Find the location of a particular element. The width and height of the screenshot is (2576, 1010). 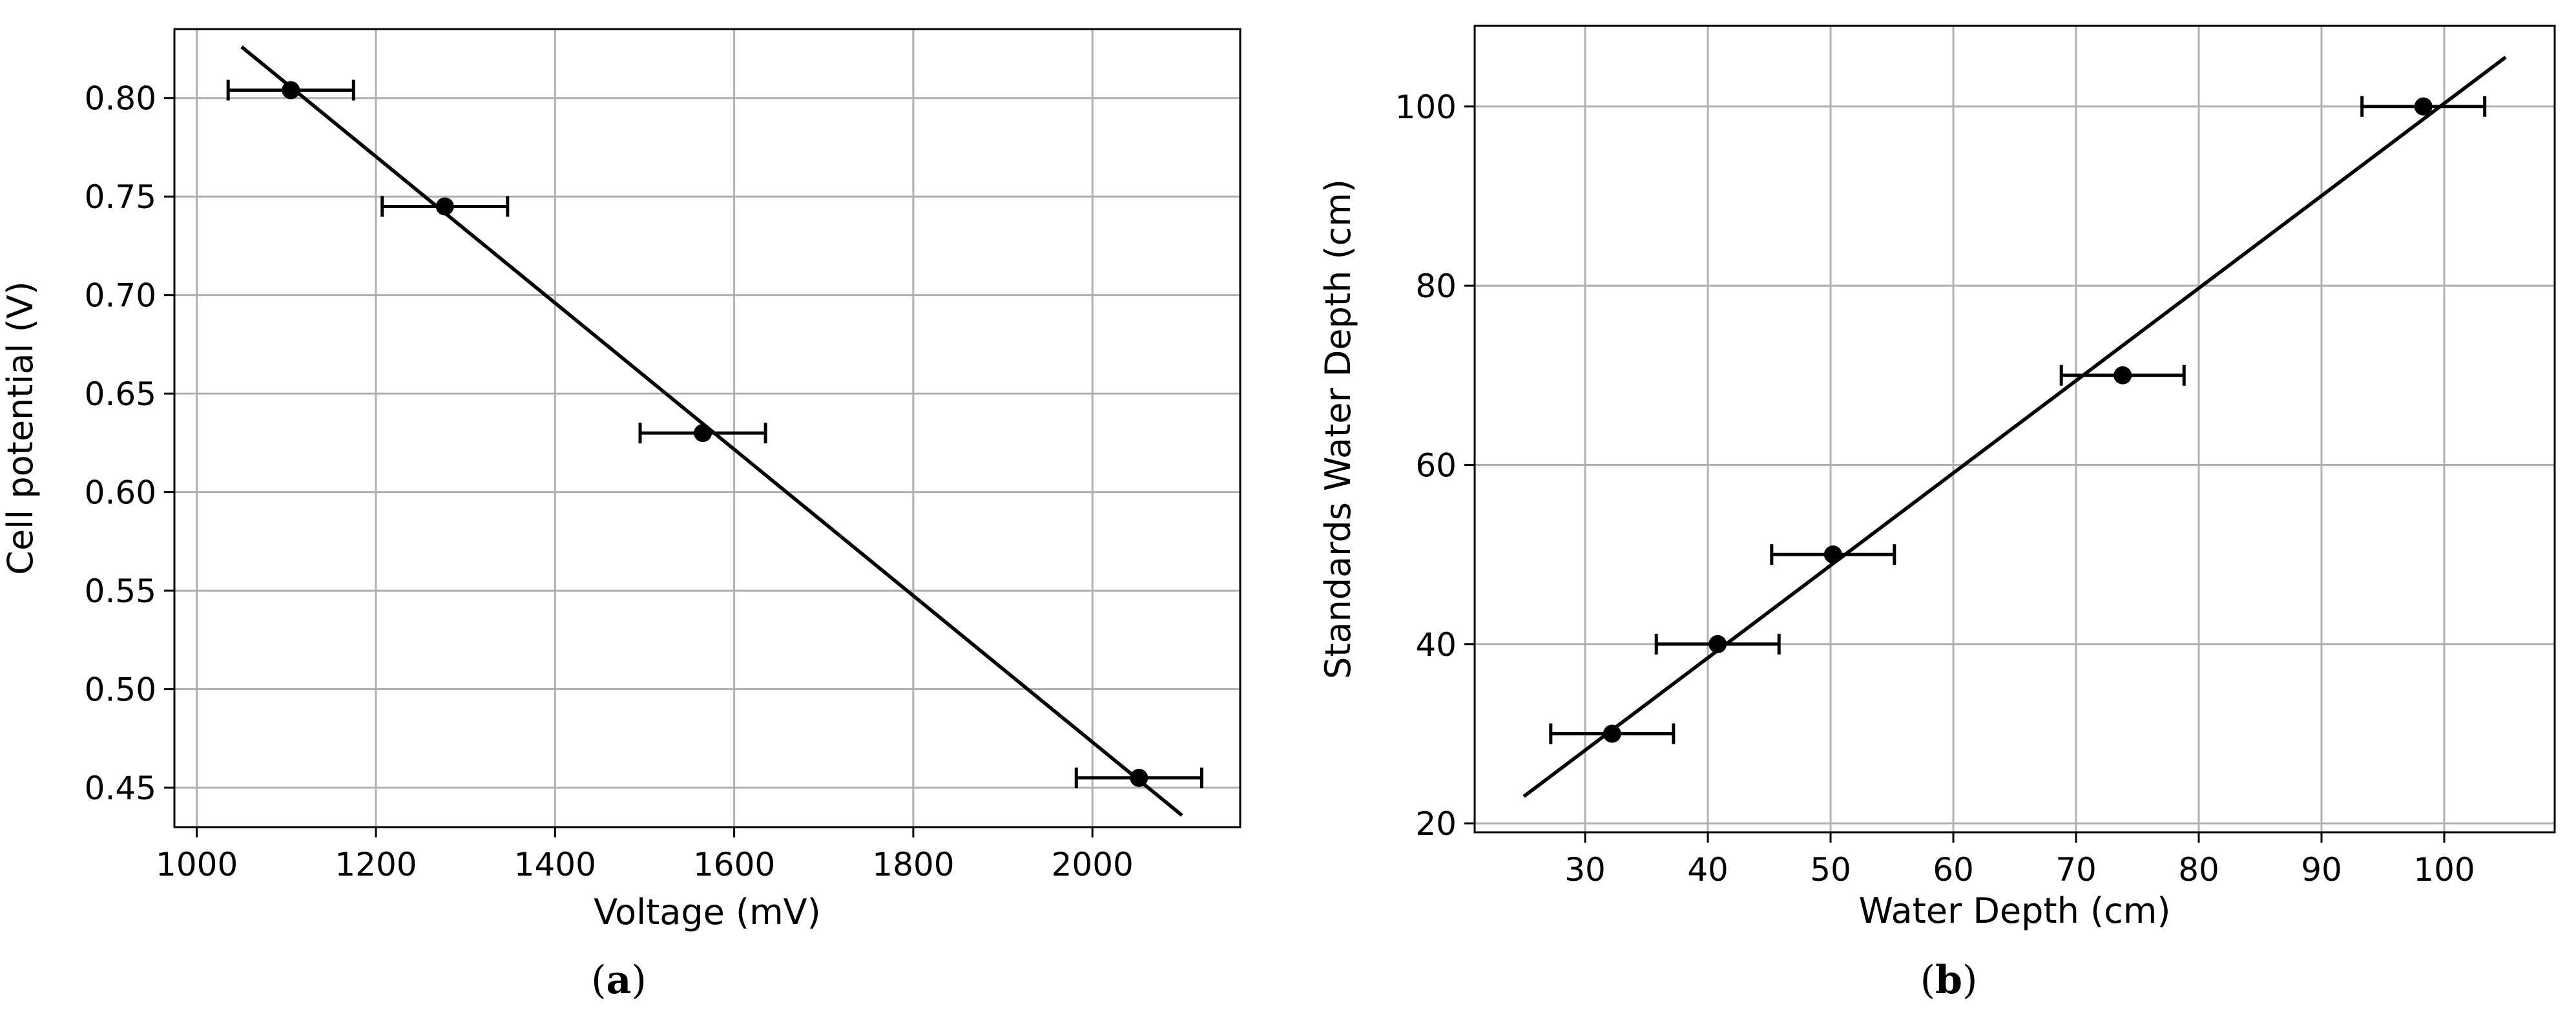

x-tick-label: 50 is located at coordinates (1830, 870).